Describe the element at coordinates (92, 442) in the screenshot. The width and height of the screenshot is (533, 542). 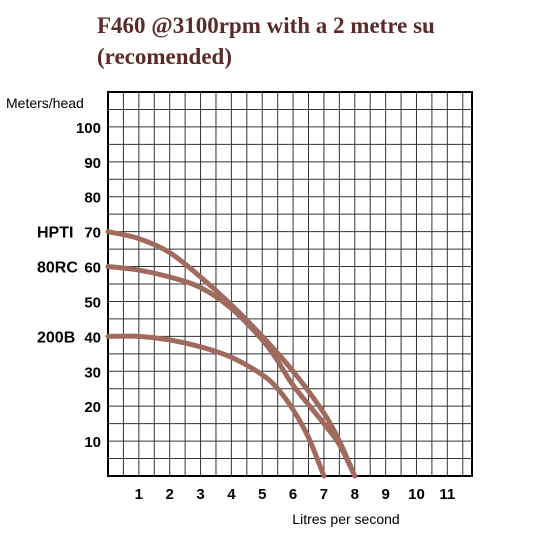
I see `y-tick-label: 10` at that location.